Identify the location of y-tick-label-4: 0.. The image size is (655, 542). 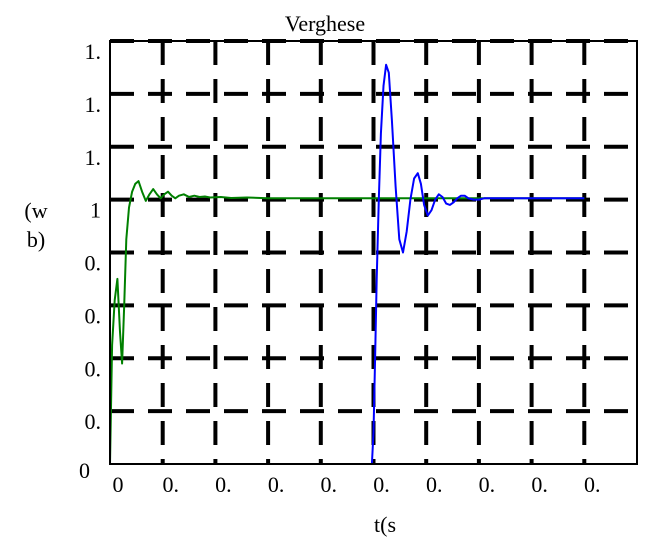
(93, 263).